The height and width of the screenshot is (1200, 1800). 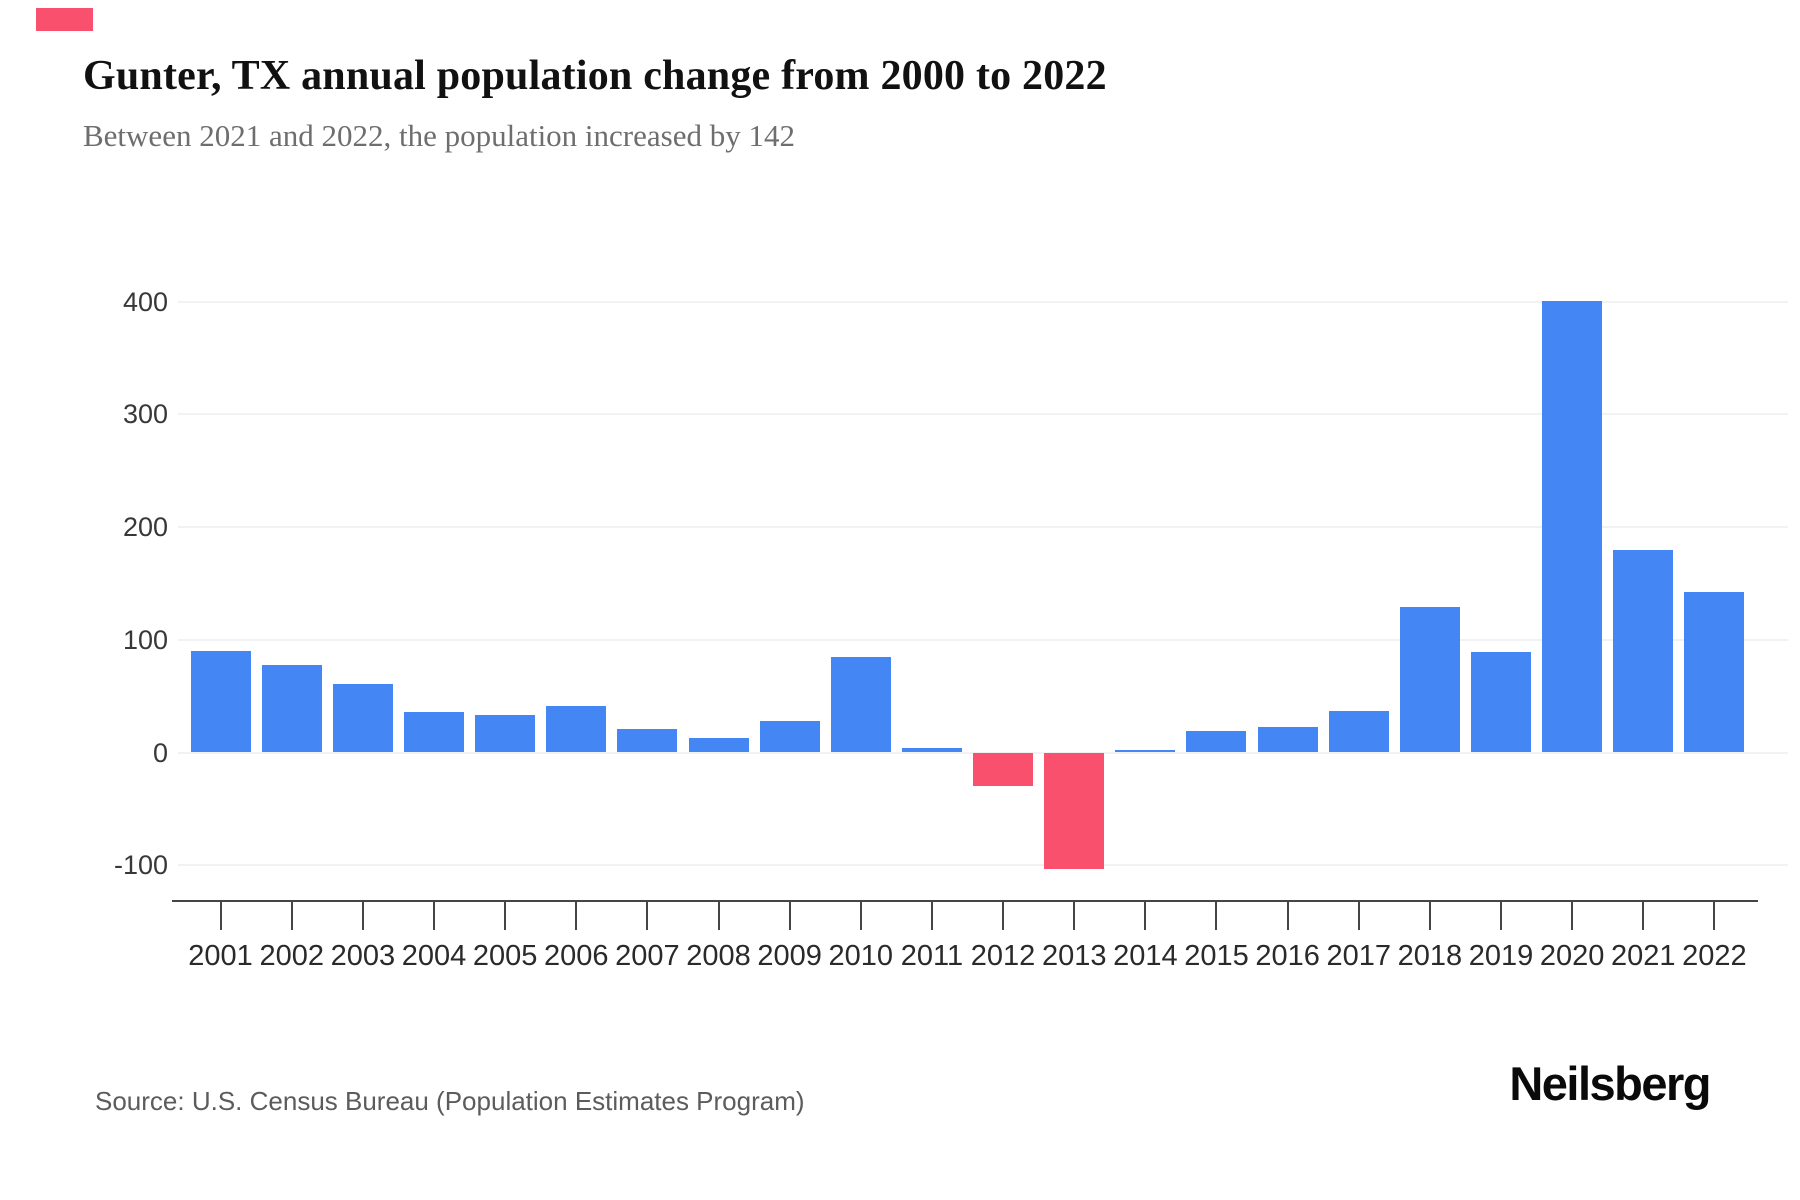 What do you see at coordinates (983, 865) in the screenshot?
I see `gridline--100` at bounding box center [983, 865].